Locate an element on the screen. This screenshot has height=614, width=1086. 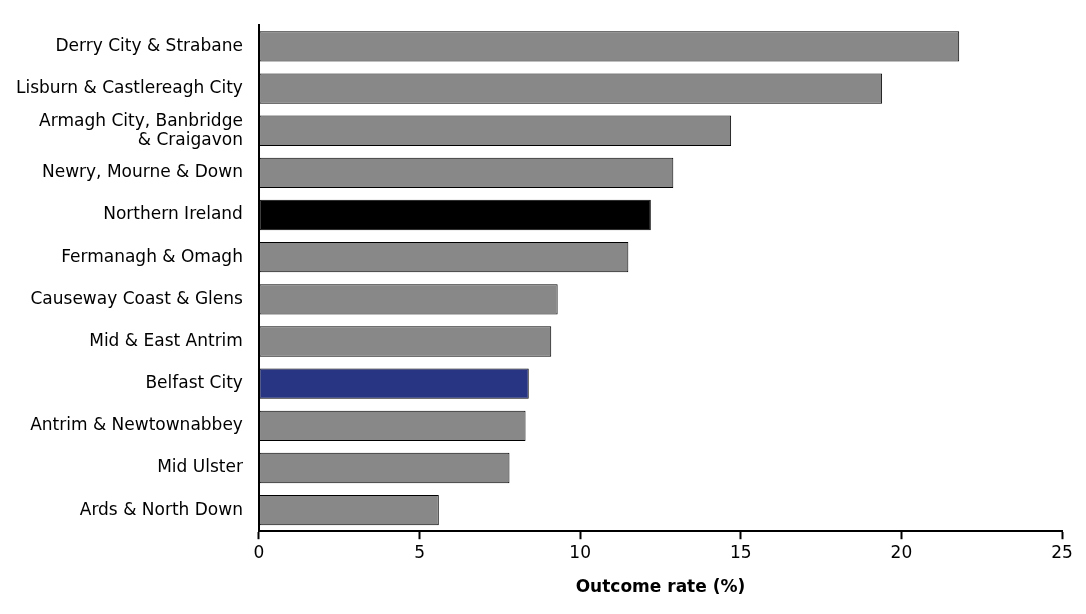
y-tick-label: Fermanagh & Omagh is located at coordinates (152, 255).